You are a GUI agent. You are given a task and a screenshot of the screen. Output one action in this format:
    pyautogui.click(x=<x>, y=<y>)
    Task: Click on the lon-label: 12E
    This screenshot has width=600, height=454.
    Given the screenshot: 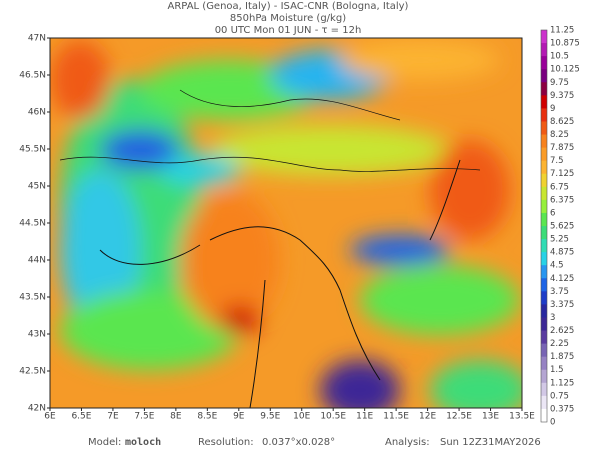 What is the action you would take?
    pyautogui.click(x=427, y=417)
    